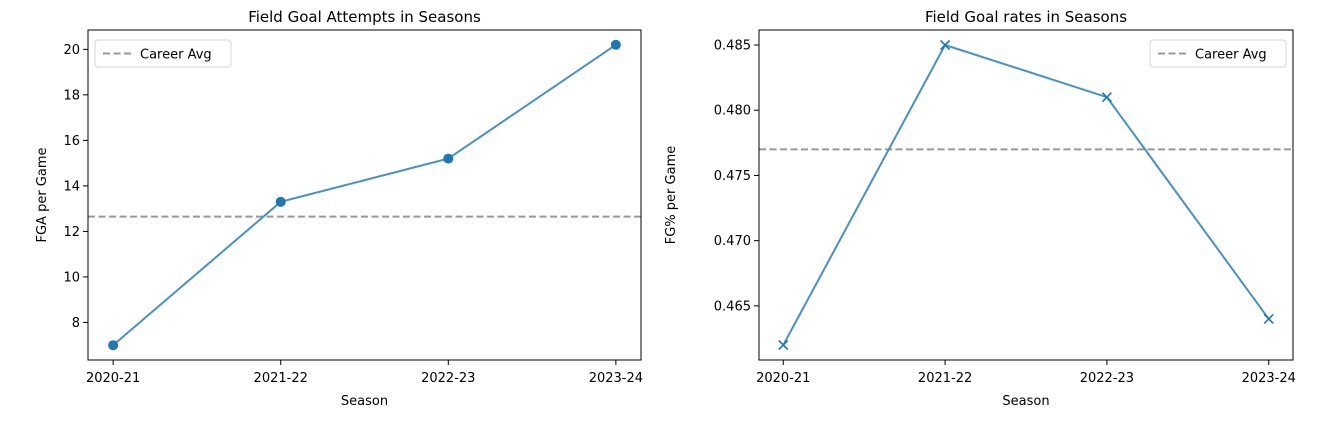 The image size is (1324, 424). I want to click on y-tick-label: 8, so click(76, 323).